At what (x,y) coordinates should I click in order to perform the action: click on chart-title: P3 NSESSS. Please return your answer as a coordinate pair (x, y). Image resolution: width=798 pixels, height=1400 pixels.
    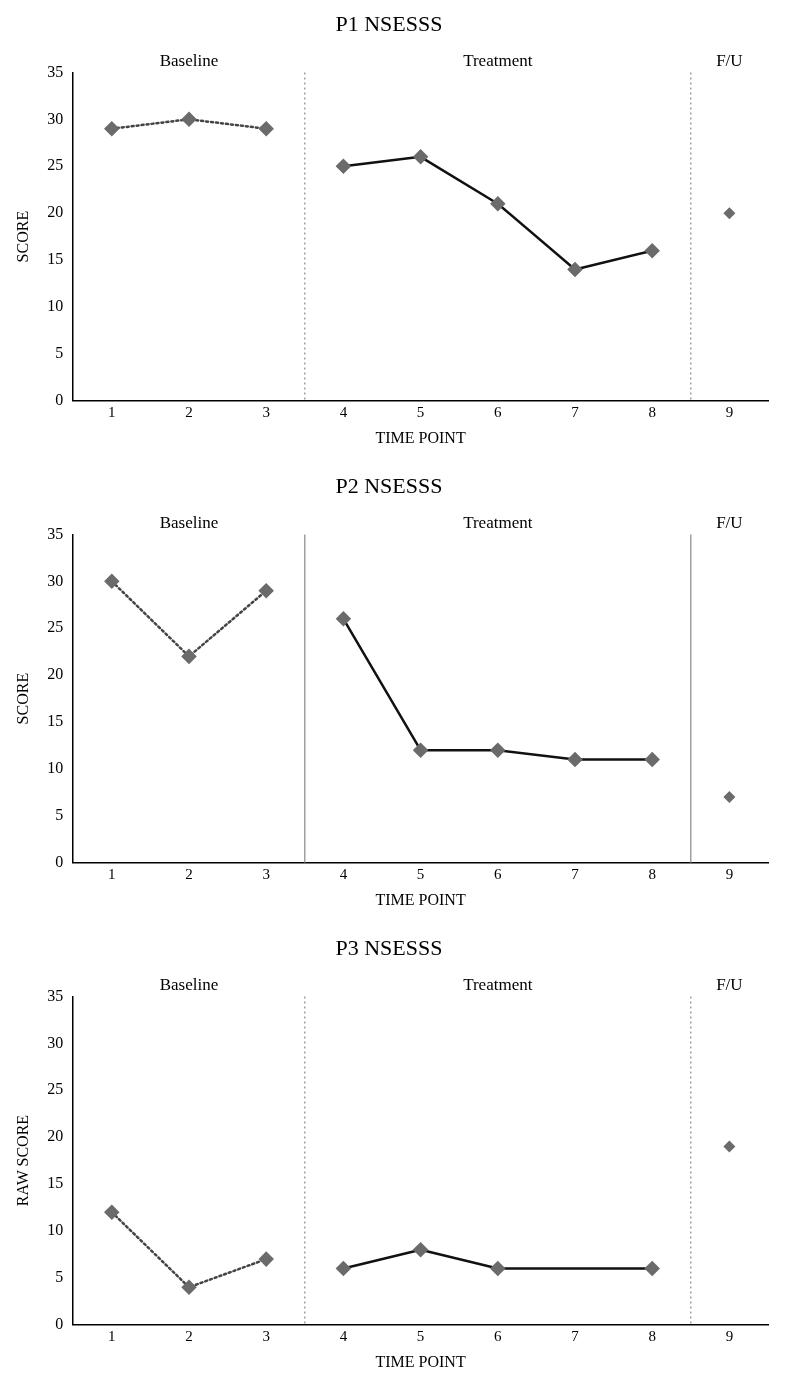
    Looking at the image, I should click on (389, 947).